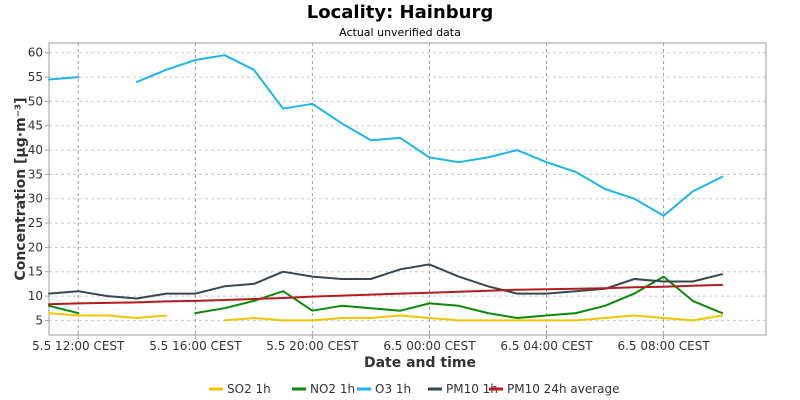 This screenshot has height=400, width=800. What do you see at coordinates (393, 389) in the screenshot?
I see `legend-label: O3 1h` at bounding box center [393, 389].